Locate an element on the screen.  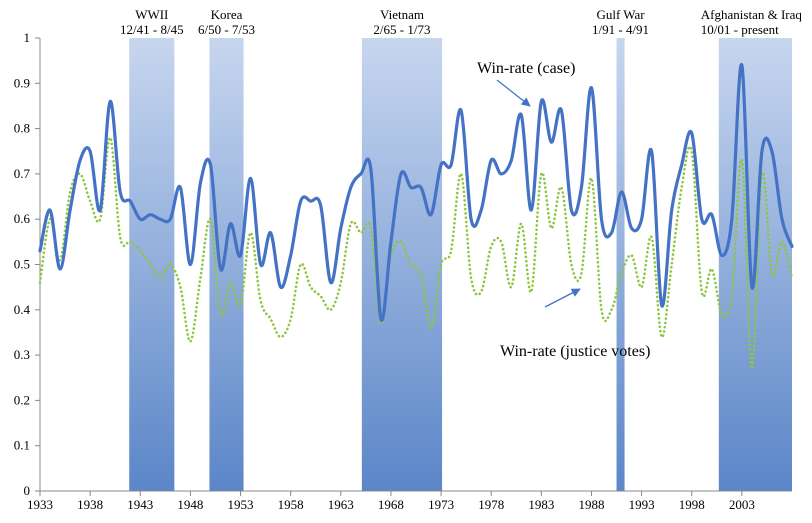
war-dates-vietnam: 2/65 - 1/73 is located at coordinates (401, 29).